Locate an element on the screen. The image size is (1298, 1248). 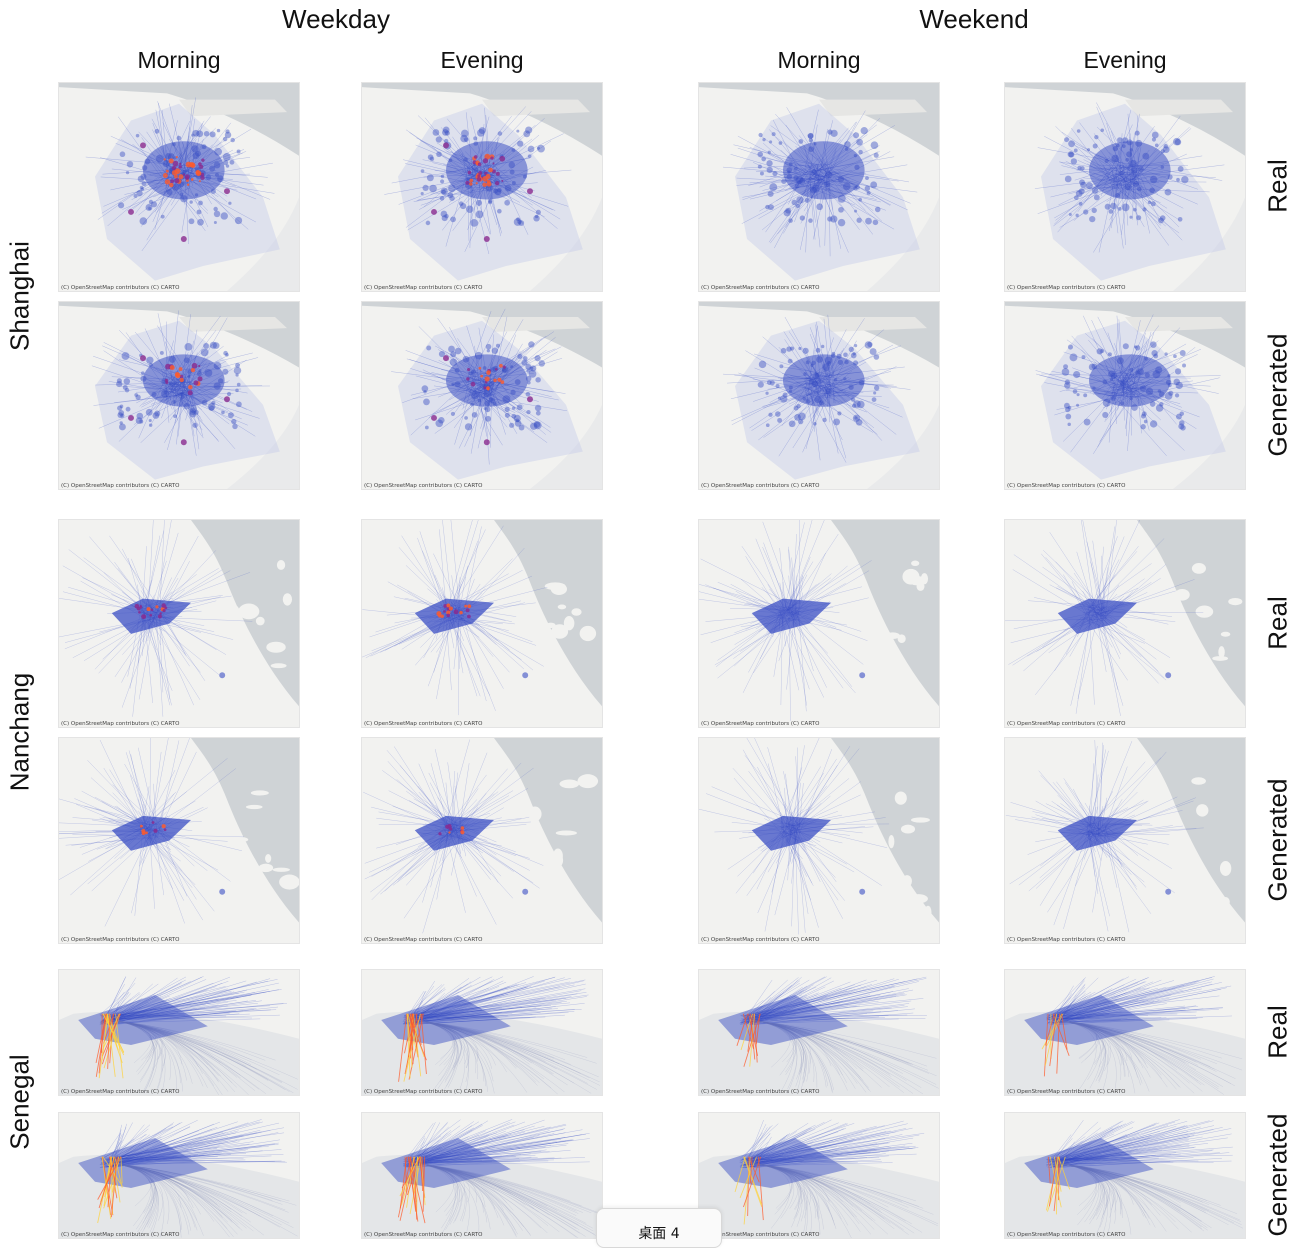
map-panel-nanchang-real-weekday-evening: (C) OpenStreetMap contributors (C) CARTO is located at coordinates (482, 623).